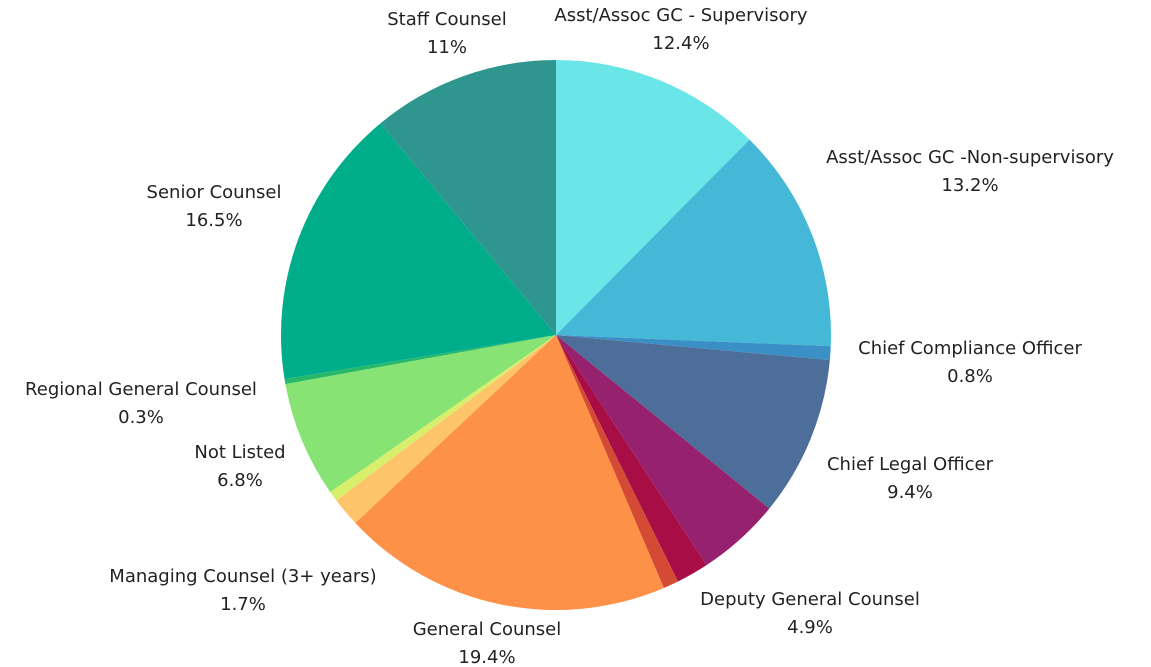  I want to click on slice-label: Senior Counsel, so click(214, 192).